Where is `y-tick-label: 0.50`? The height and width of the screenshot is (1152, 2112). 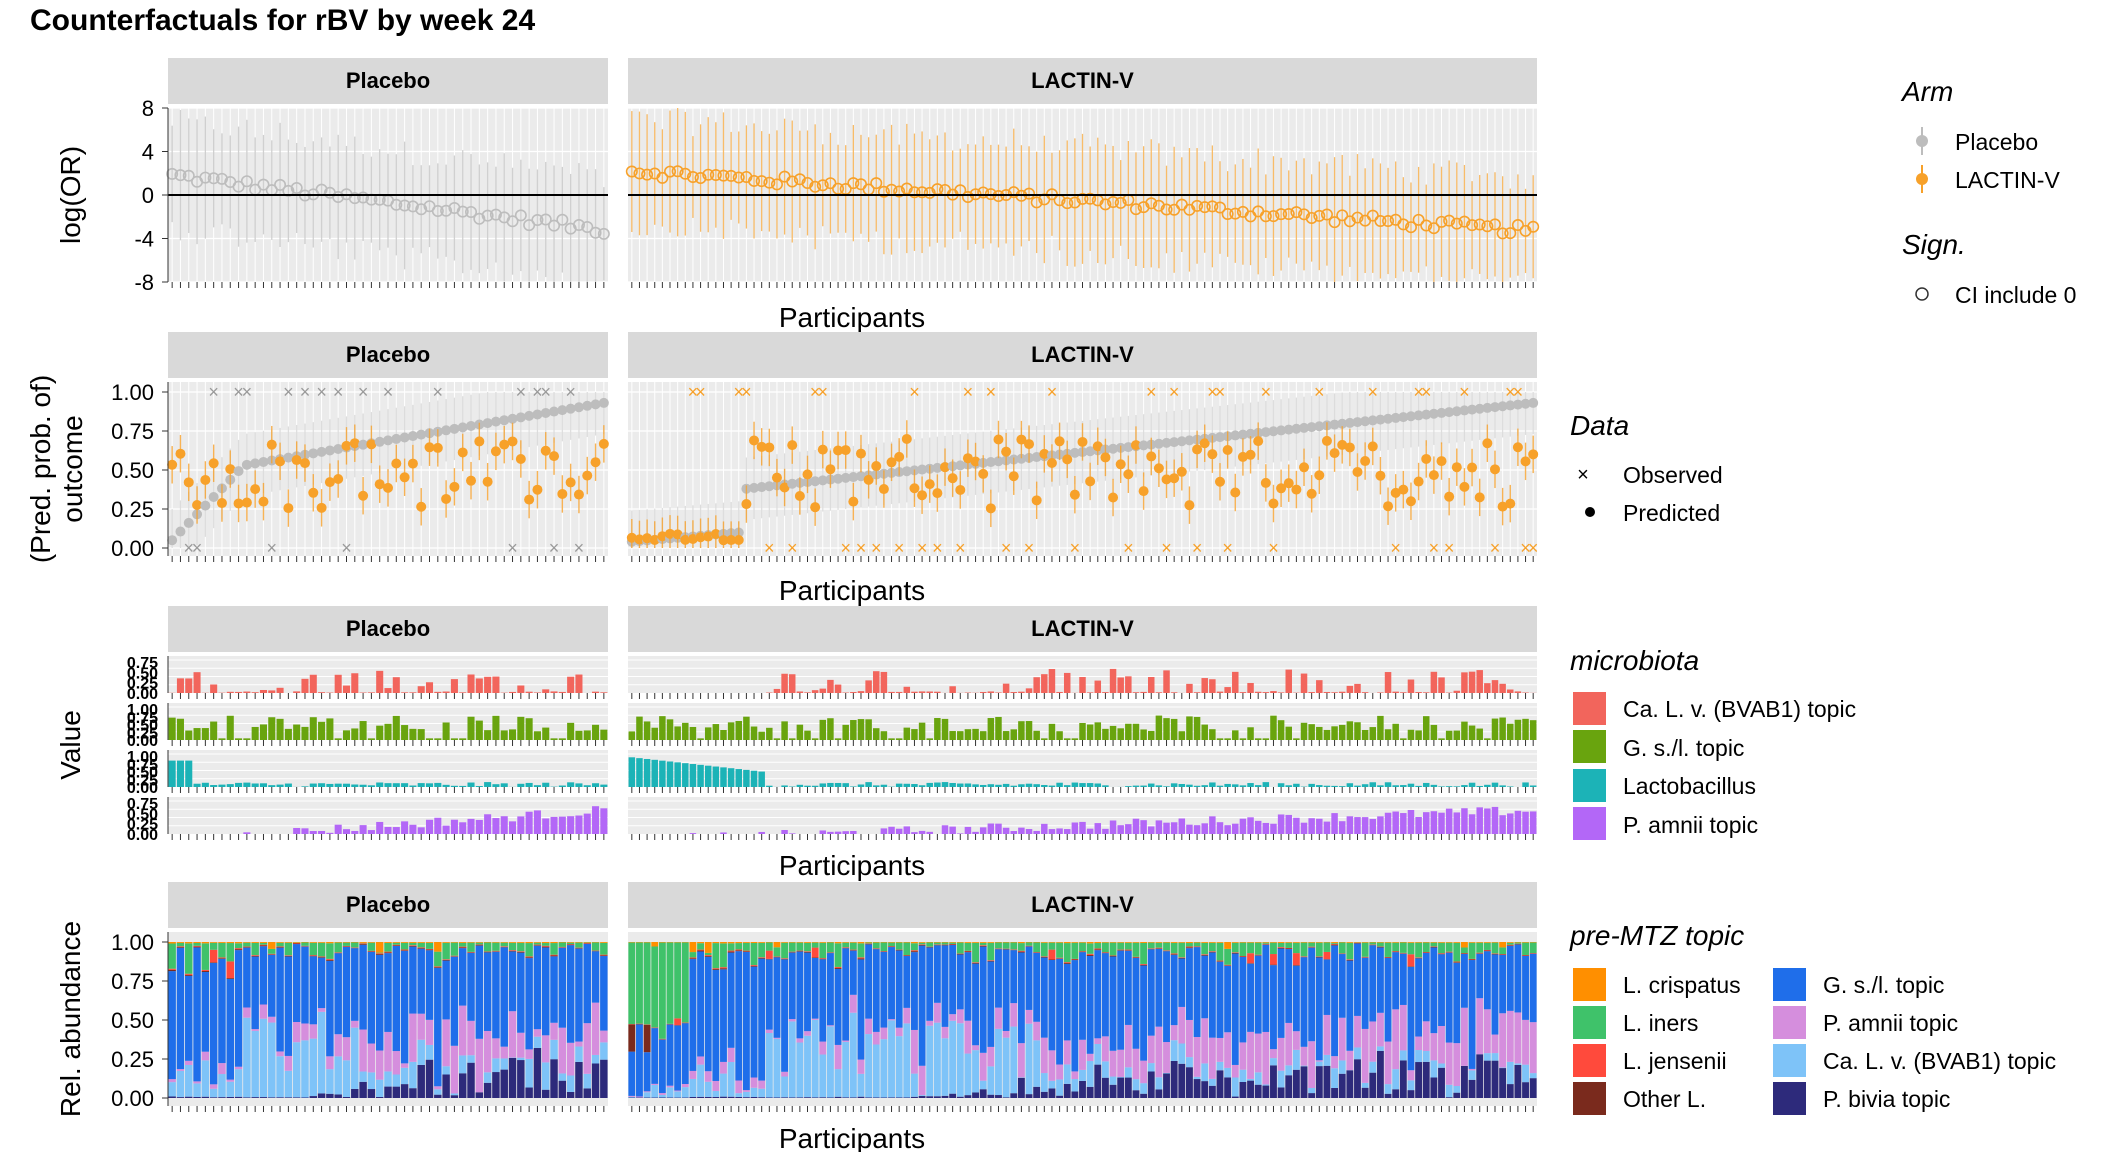
y-tick-label: 0.50 is located at coordinates (132, 470).